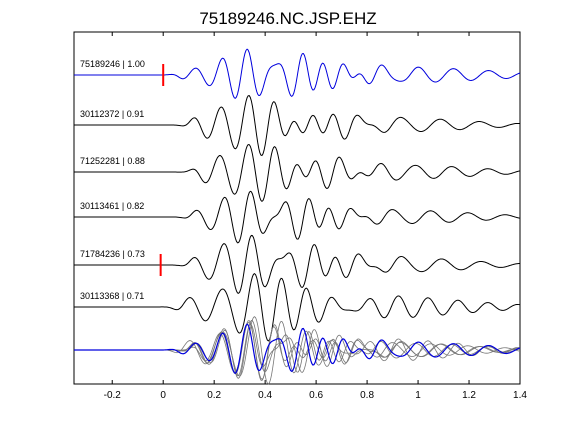  I want to click on x-tick-label: 0, so click(163, 395).